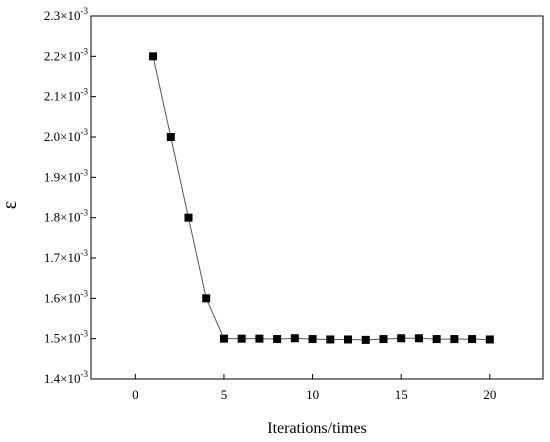 Image resolution: width=550 pixels, height=442 pixels. I want to click on y-tick-mantissa: 1.5×10, so click(62, 338).